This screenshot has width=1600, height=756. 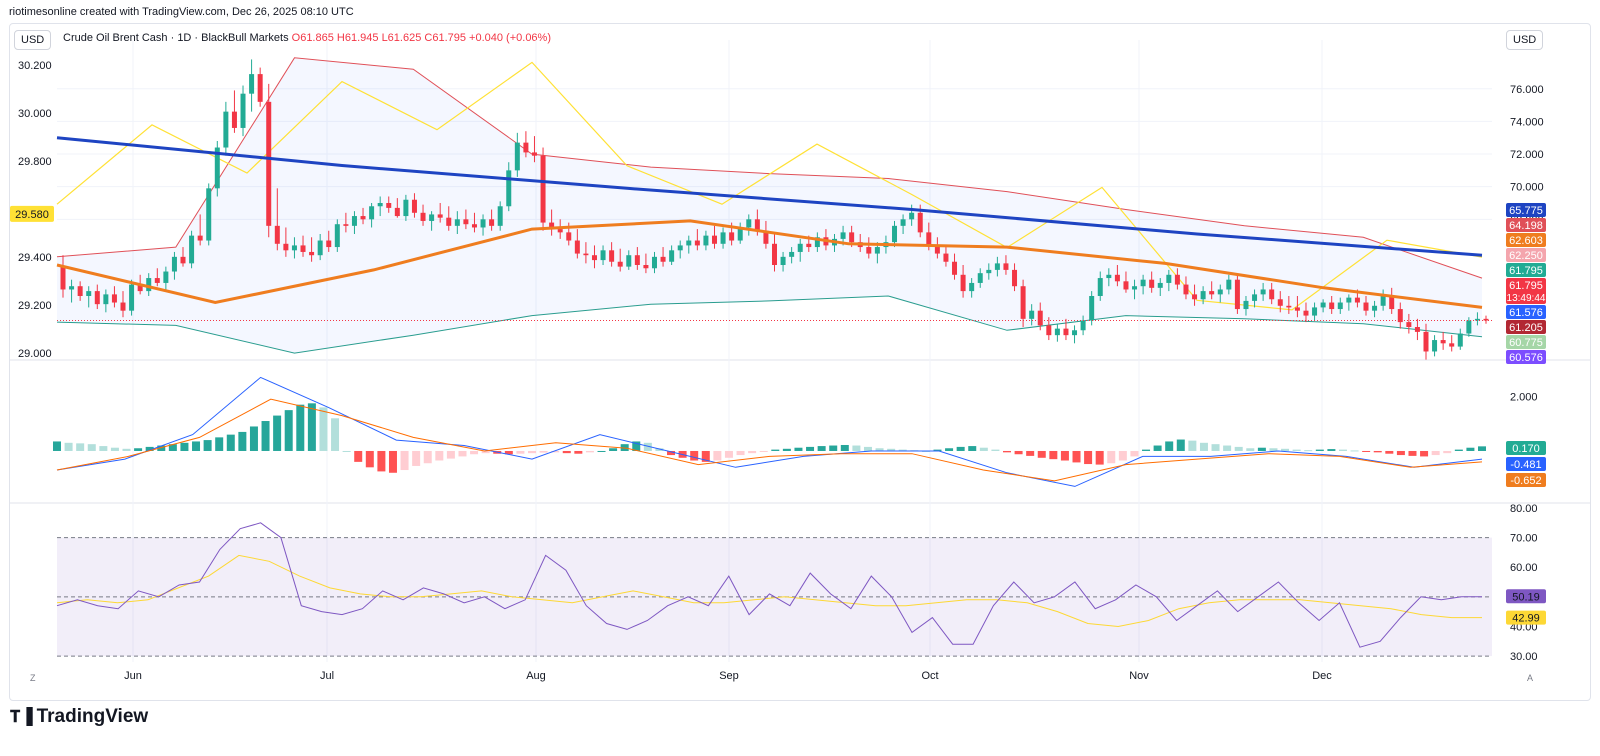 I want to click on zoom-z-button: Z, so click(x=33, y=678).